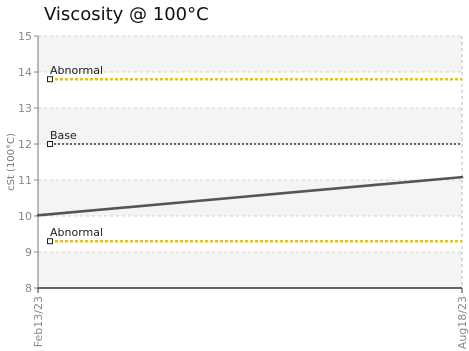  I want to click on y-tick-label: 11, so click(25, 180).